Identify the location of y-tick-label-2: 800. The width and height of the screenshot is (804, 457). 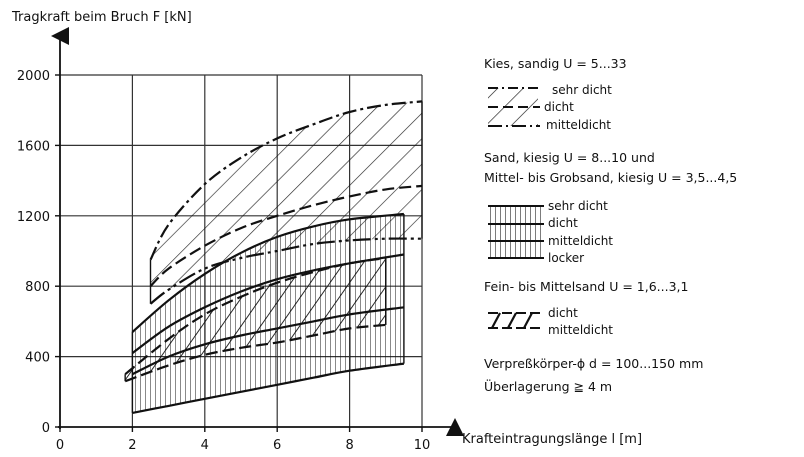
(37, 287).